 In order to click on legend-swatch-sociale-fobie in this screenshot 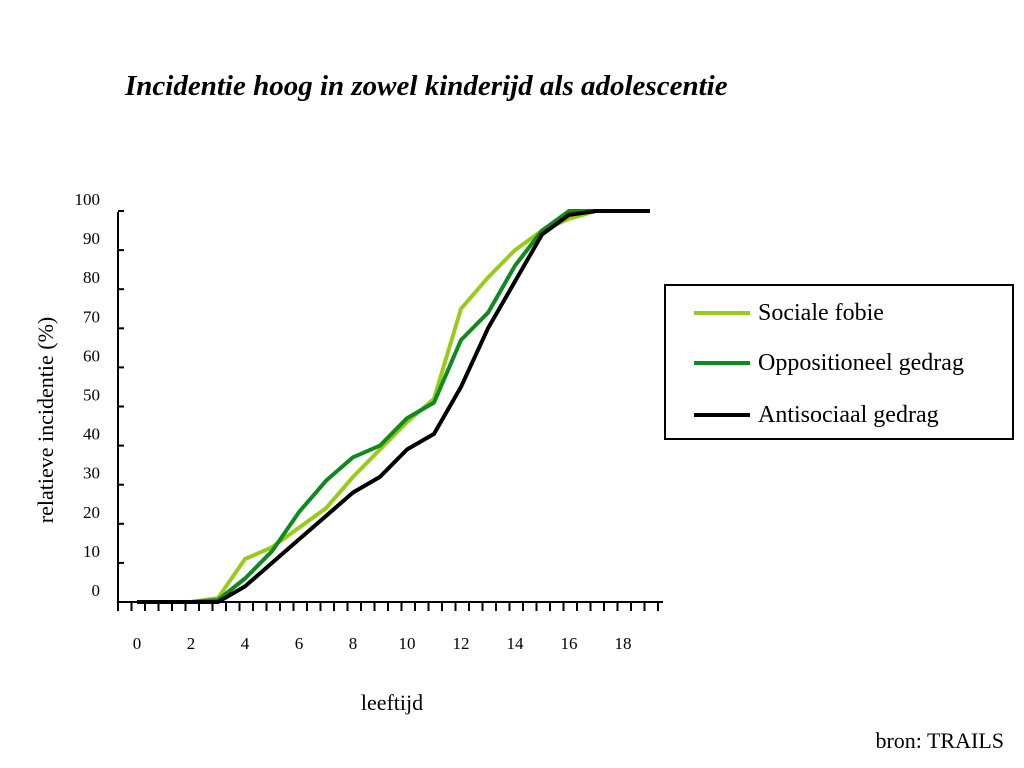, I will do `click(722, 313)`.